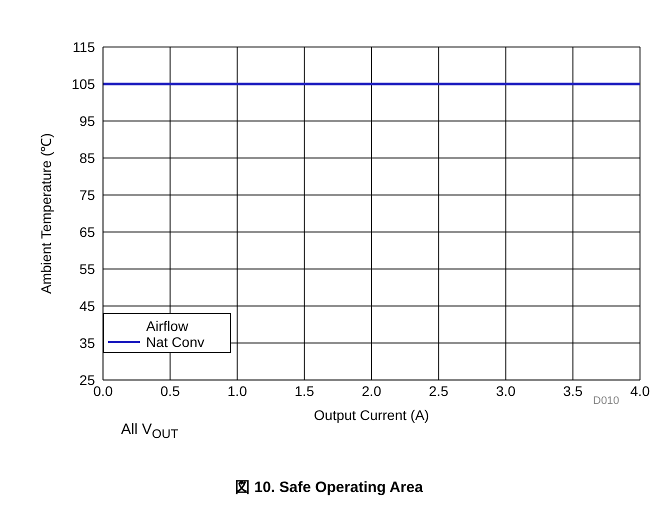 The height and width of the screenshot is (515, 658). What do you see at coordinates (238, 390) in the screenshot?
I see `x-tick-label: 1.0` at bounding box center [238, 390].